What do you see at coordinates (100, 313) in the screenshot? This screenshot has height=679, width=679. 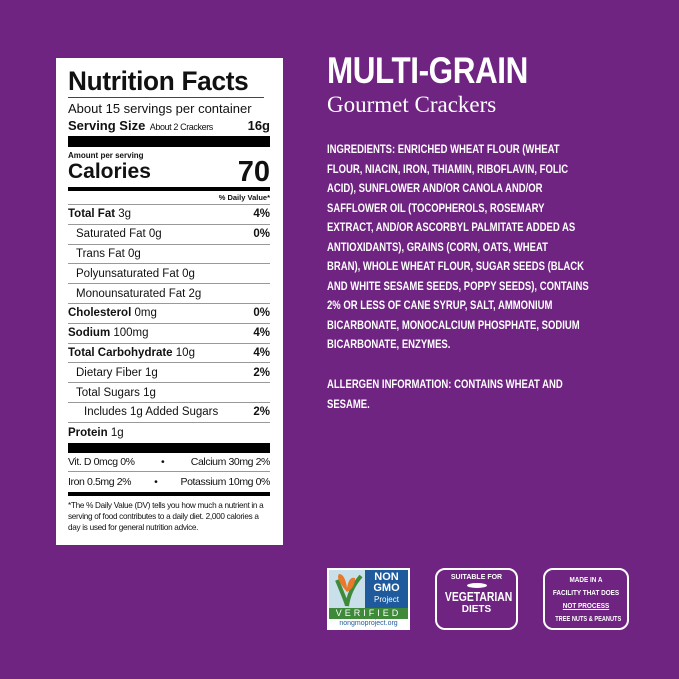 I see `nutrient-name: Cholesterol` at bounding box center [100, 313].